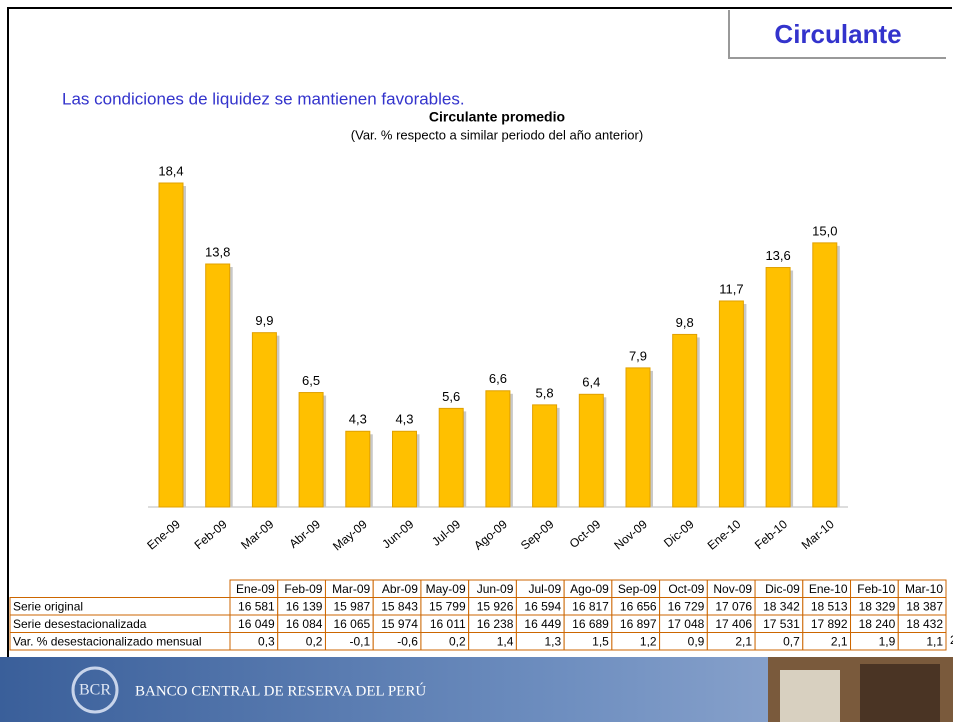 The image size is (953, 727). I want to click on table-header: Nov-09, so click(732, 589).